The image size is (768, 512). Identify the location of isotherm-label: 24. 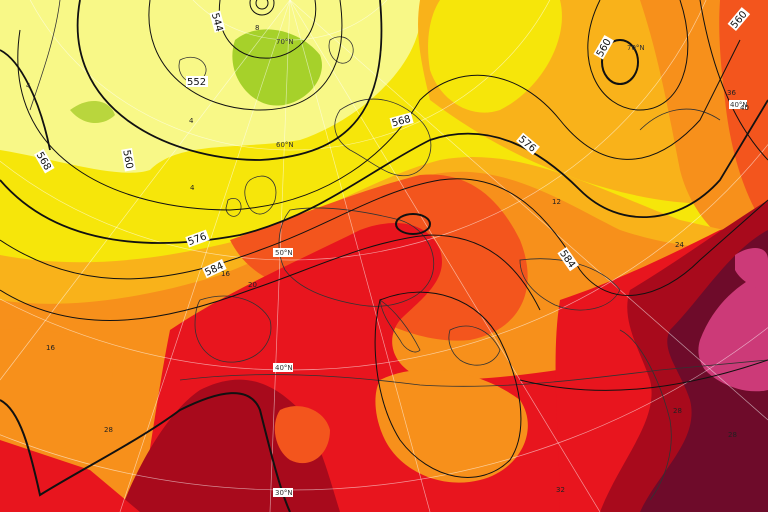
(679, 245).